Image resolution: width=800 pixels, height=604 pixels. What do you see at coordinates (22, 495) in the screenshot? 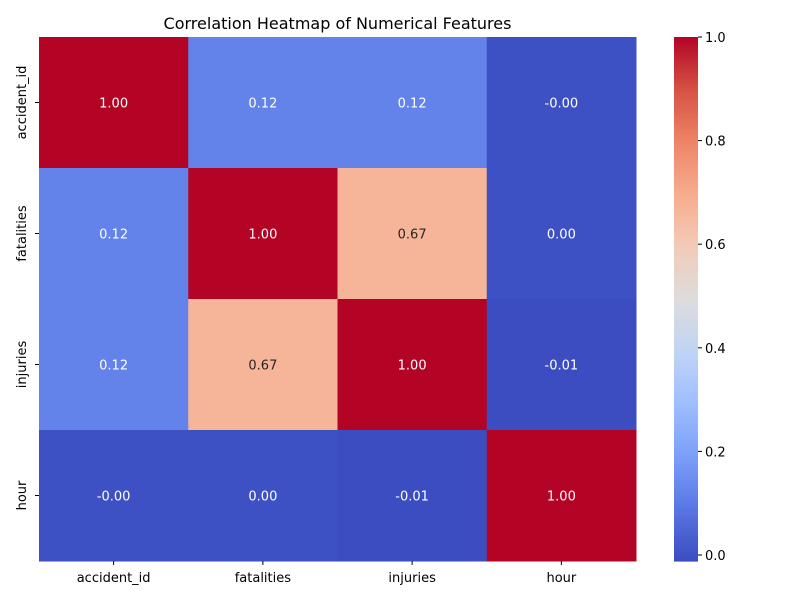
I see `y-tick-label: hour` at bounding box center [22, 495].